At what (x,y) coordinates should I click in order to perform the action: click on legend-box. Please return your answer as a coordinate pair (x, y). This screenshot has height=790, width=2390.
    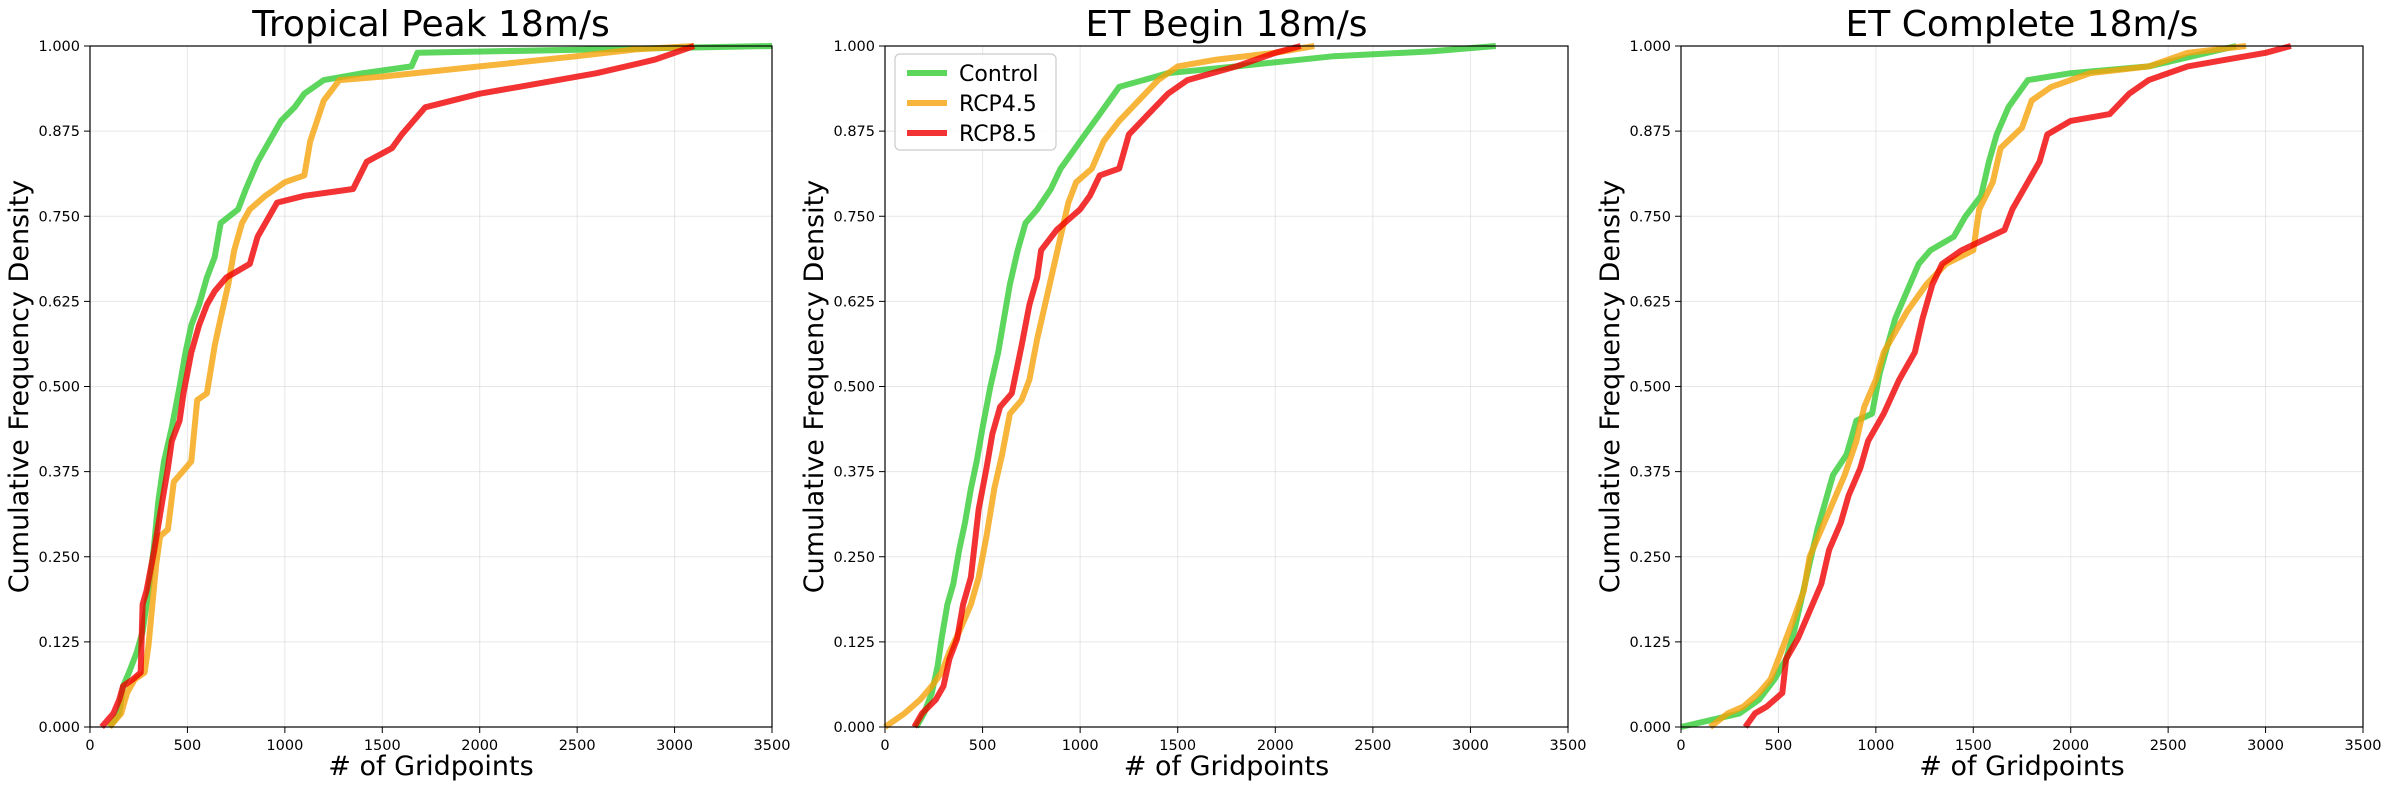
    Looking at the image, I should click on (975, 102).